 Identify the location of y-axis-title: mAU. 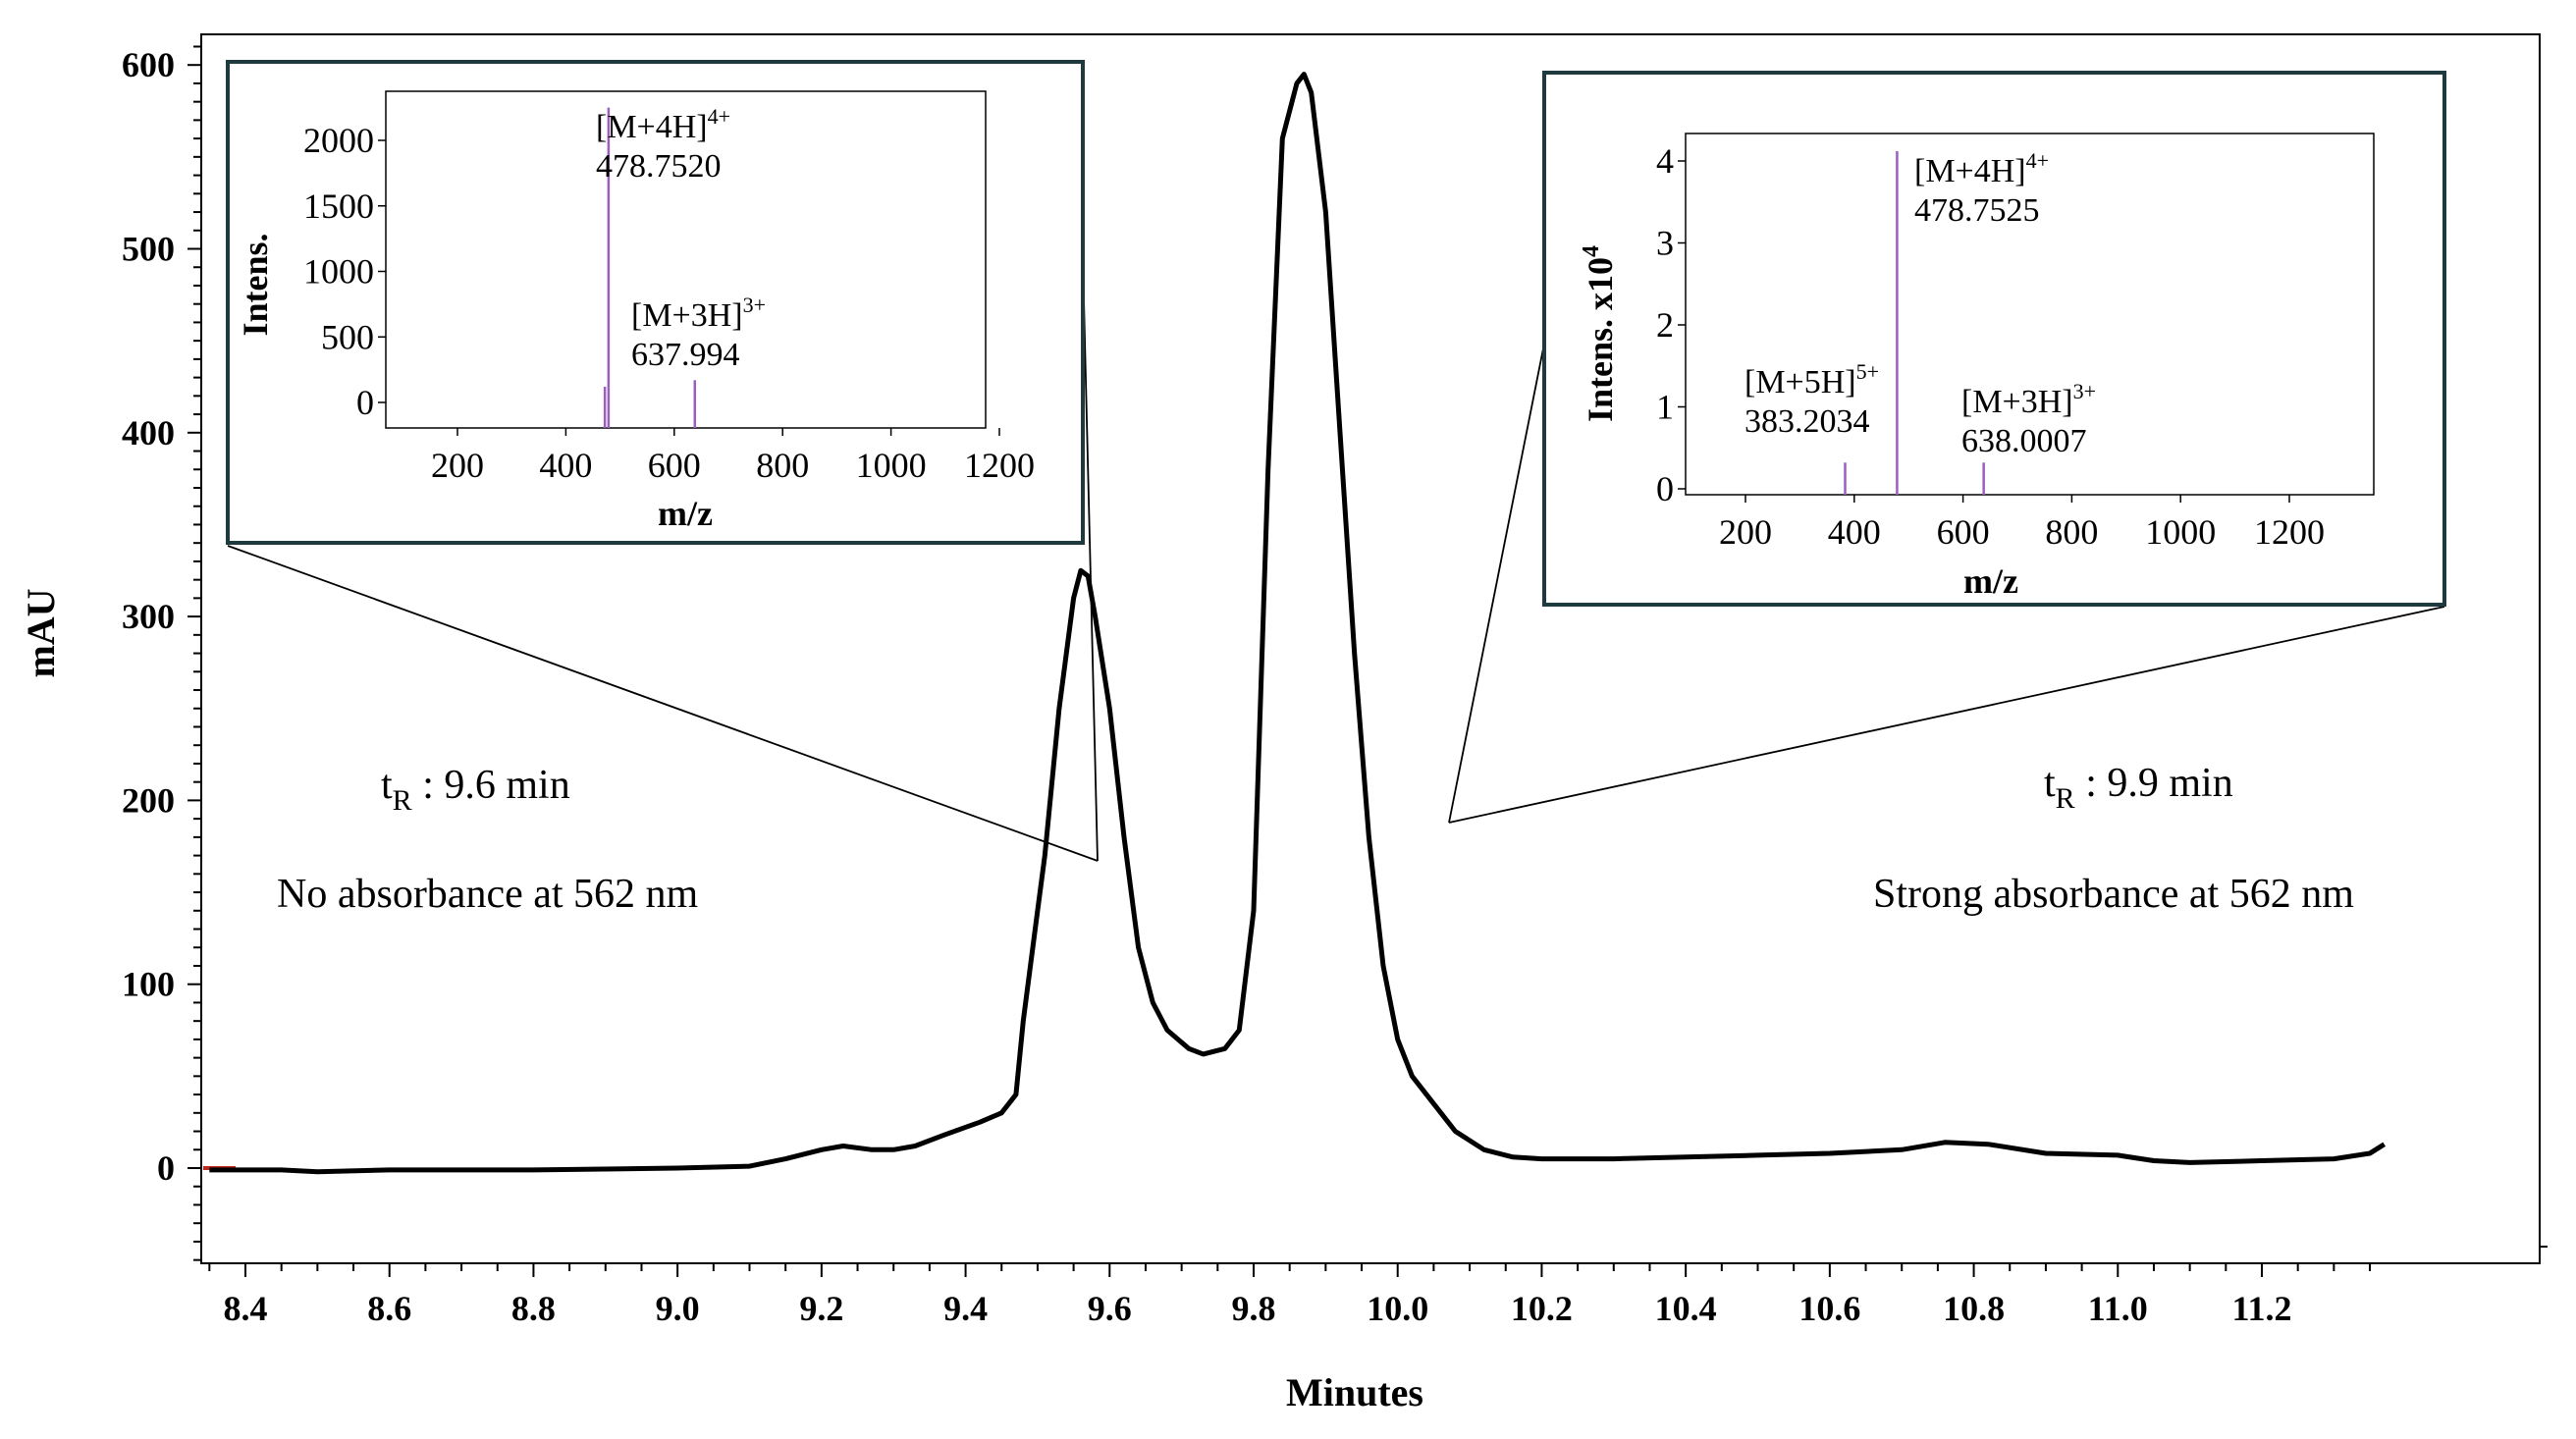
(41, 632).